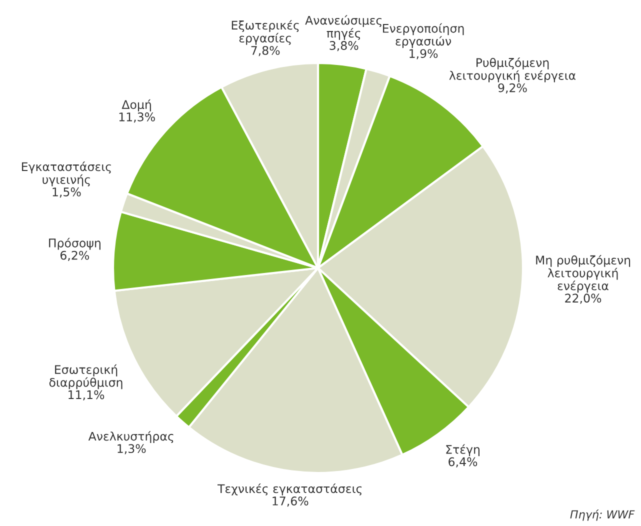 This screenshot has height=526, width=641. What do you see at coordinates (131, 437) in the screenshot?
I see `slice-label: Ανελκυστήρας` at bounding box center [131, 437].